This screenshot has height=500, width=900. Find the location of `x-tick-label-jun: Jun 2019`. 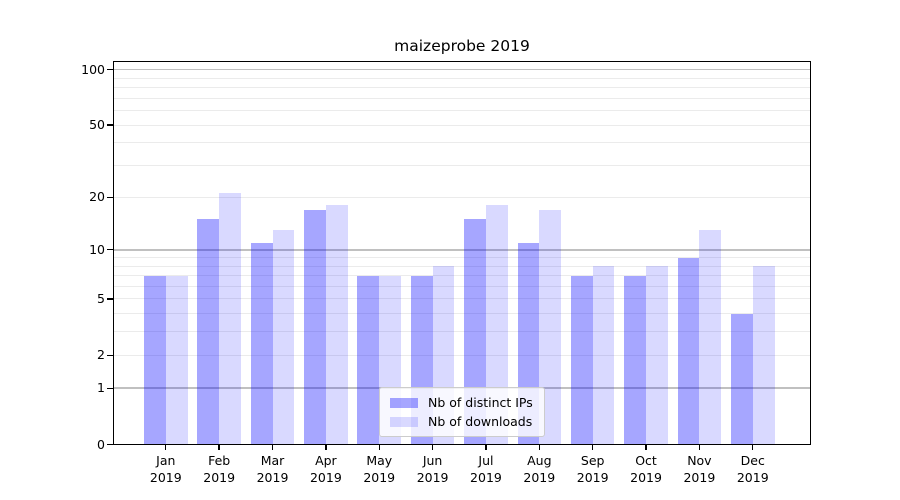

x-tick-label-jun: Jun 2019 is located at coordinates (433, 469).